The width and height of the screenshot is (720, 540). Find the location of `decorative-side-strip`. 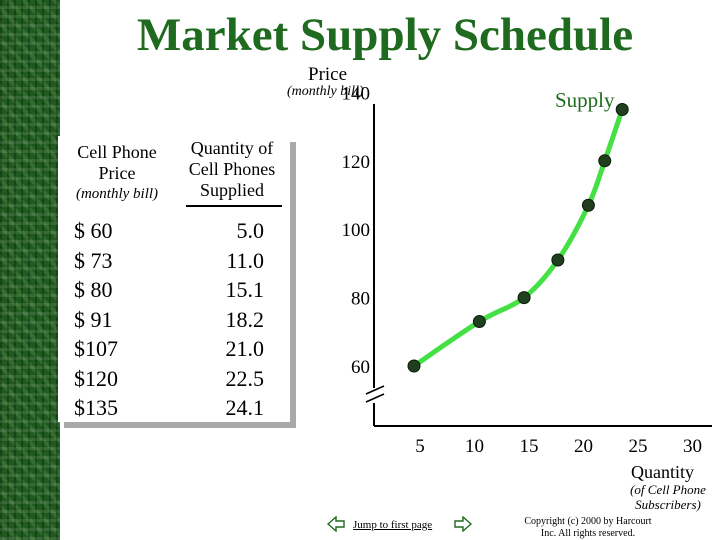

decorative-side-strip is located at coordinates (30, 270).